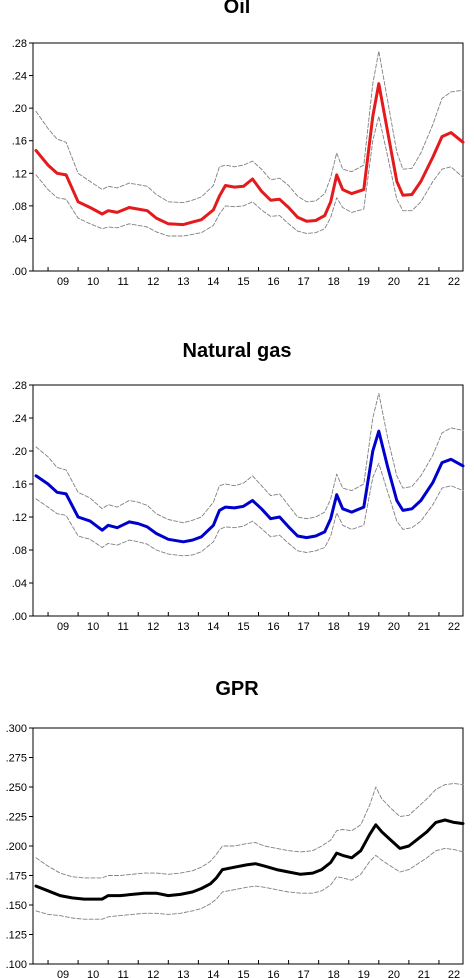 The width and height of the screenshot is (474, 978). I want to click on y-tick-label: .150, so click(16, 906).